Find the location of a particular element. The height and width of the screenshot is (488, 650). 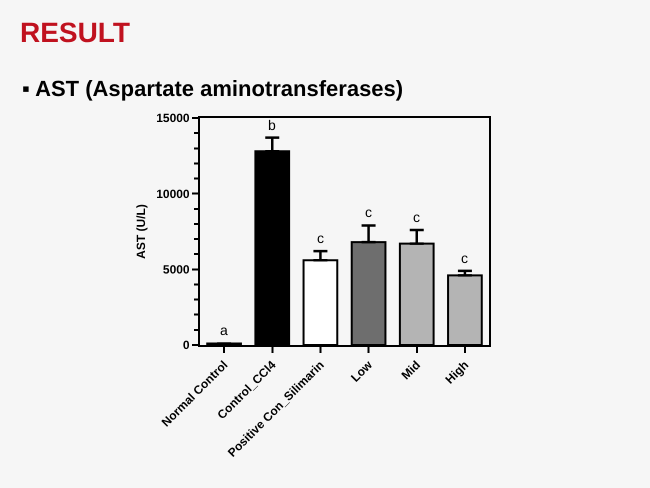

y-tick-label: 10000 is located at coordinates (173, 193).